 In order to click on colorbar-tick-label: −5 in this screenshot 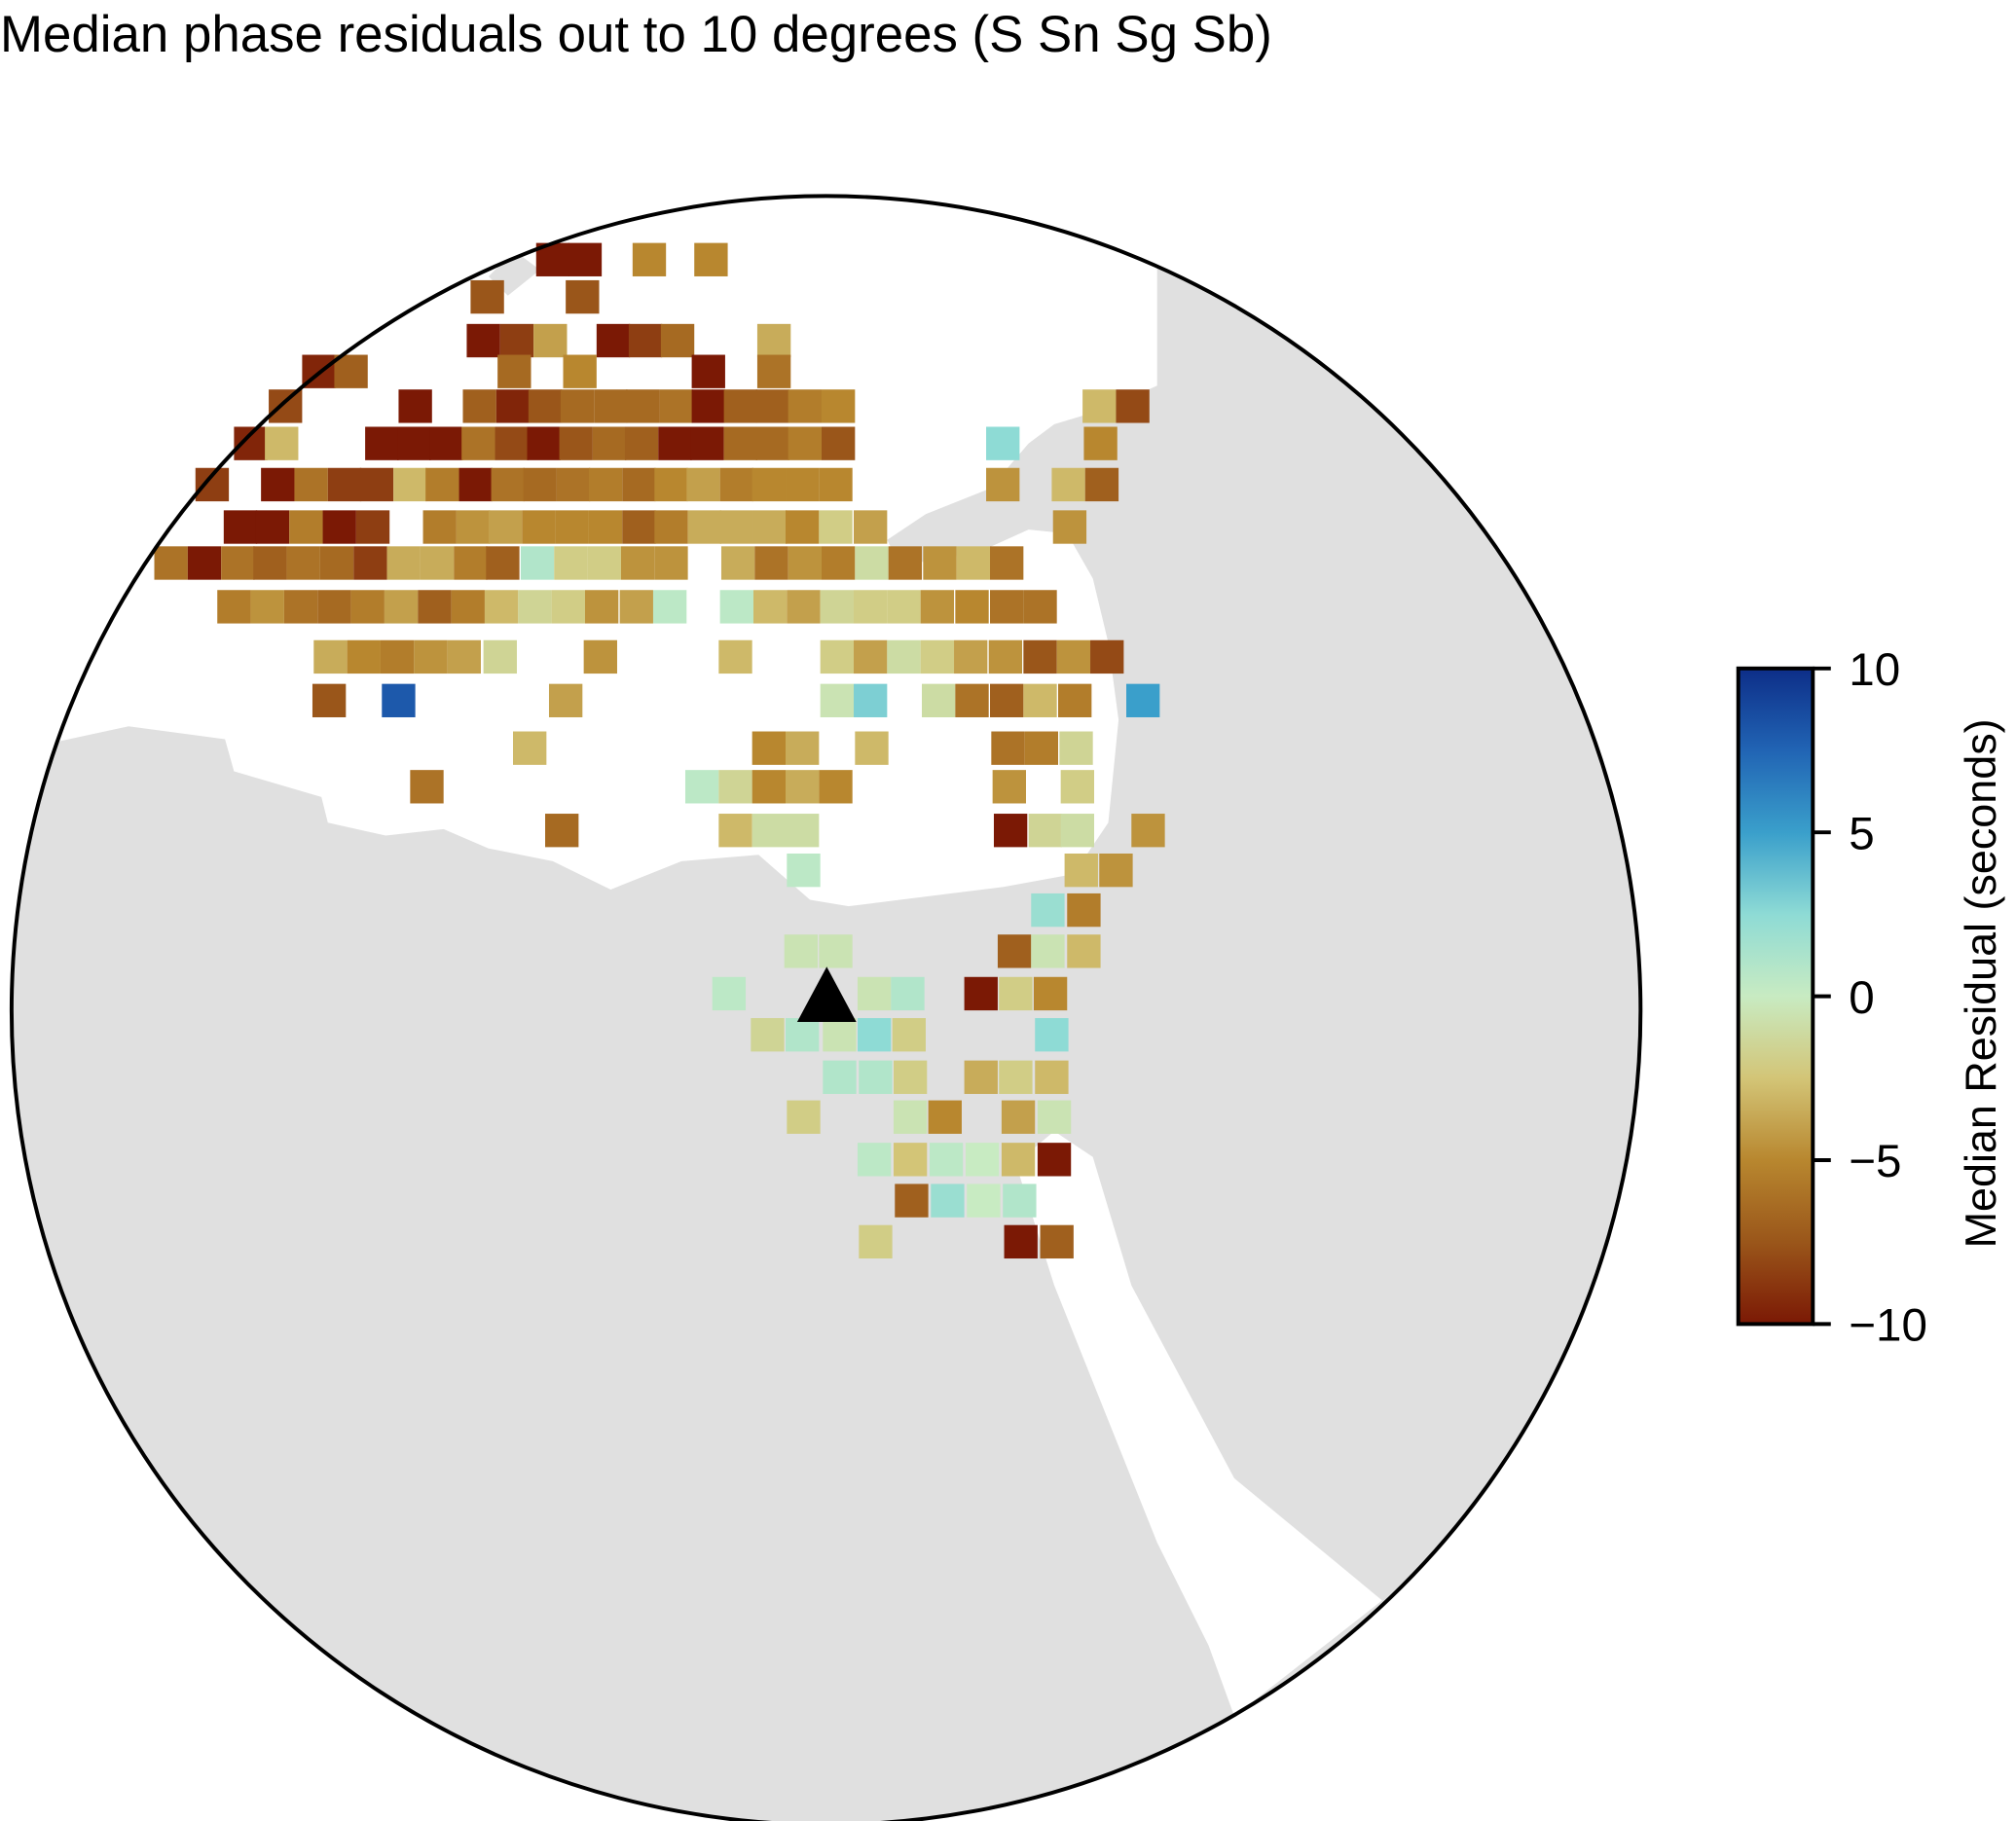, I will do `click(1875, 1161)`.